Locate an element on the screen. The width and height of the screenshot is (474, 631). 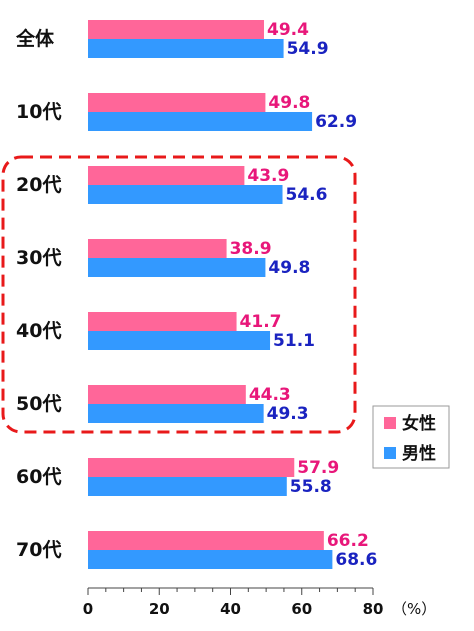
value-label-male: 54.9 is located at coordinates (308, 49).